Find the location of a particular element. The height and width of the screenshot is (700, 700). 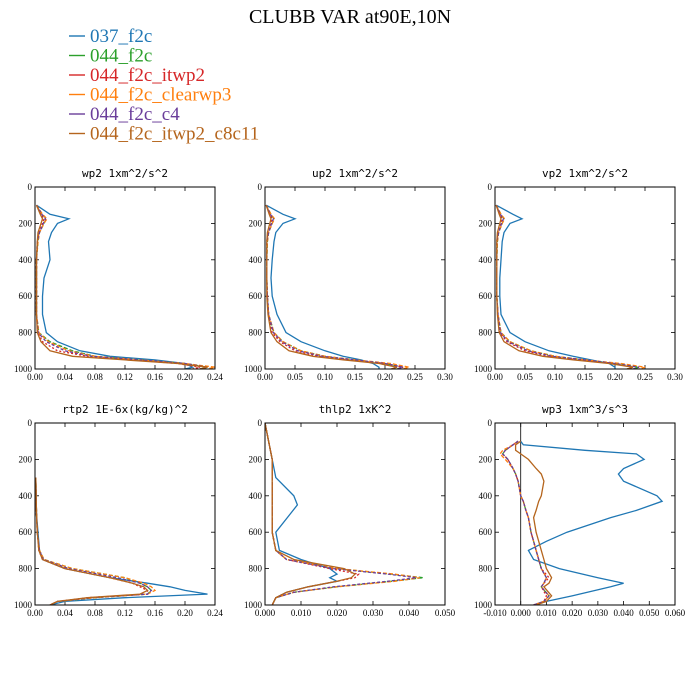

legend-label-2: 044_f2c is located at coordinates (121, 56).